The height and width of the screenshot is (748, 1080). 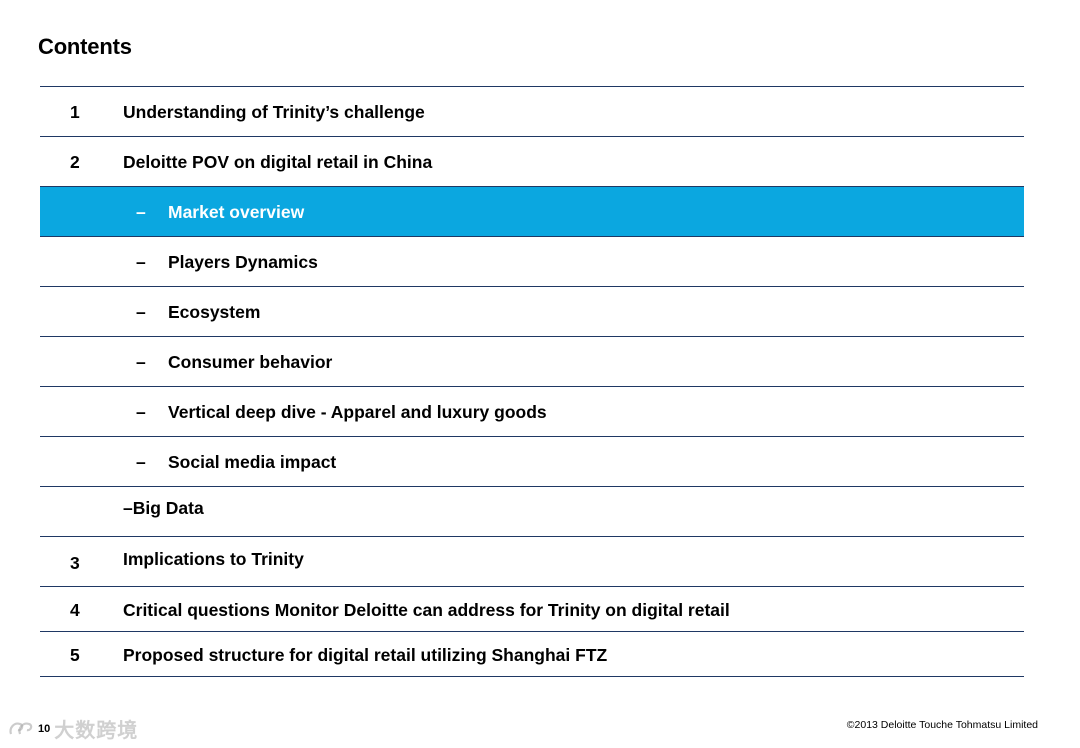 What do you see at coordinates (532, 562) in the screenshot?
I see `toc-row-3: 3 Implications to Trinity` at bounding box center [532, 562].